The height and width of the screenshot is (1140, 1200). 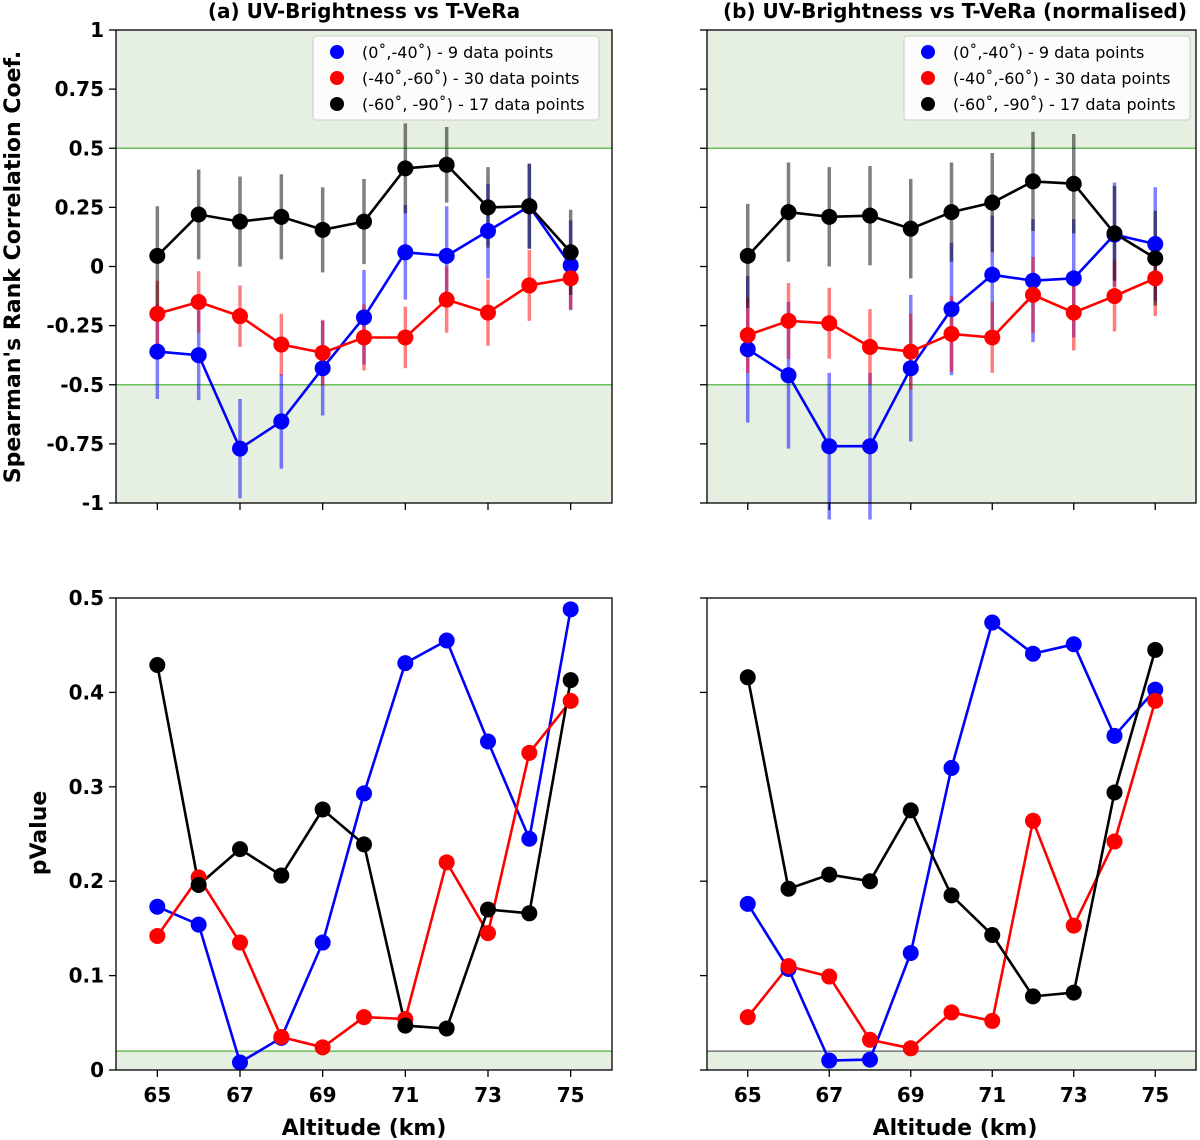 What do you see at coordinates (1062, 78) in the screenshot?
I see `legend-b-label-red: (-40˚,-60˚) - 30 data points` at bounding box center [1062, 78].